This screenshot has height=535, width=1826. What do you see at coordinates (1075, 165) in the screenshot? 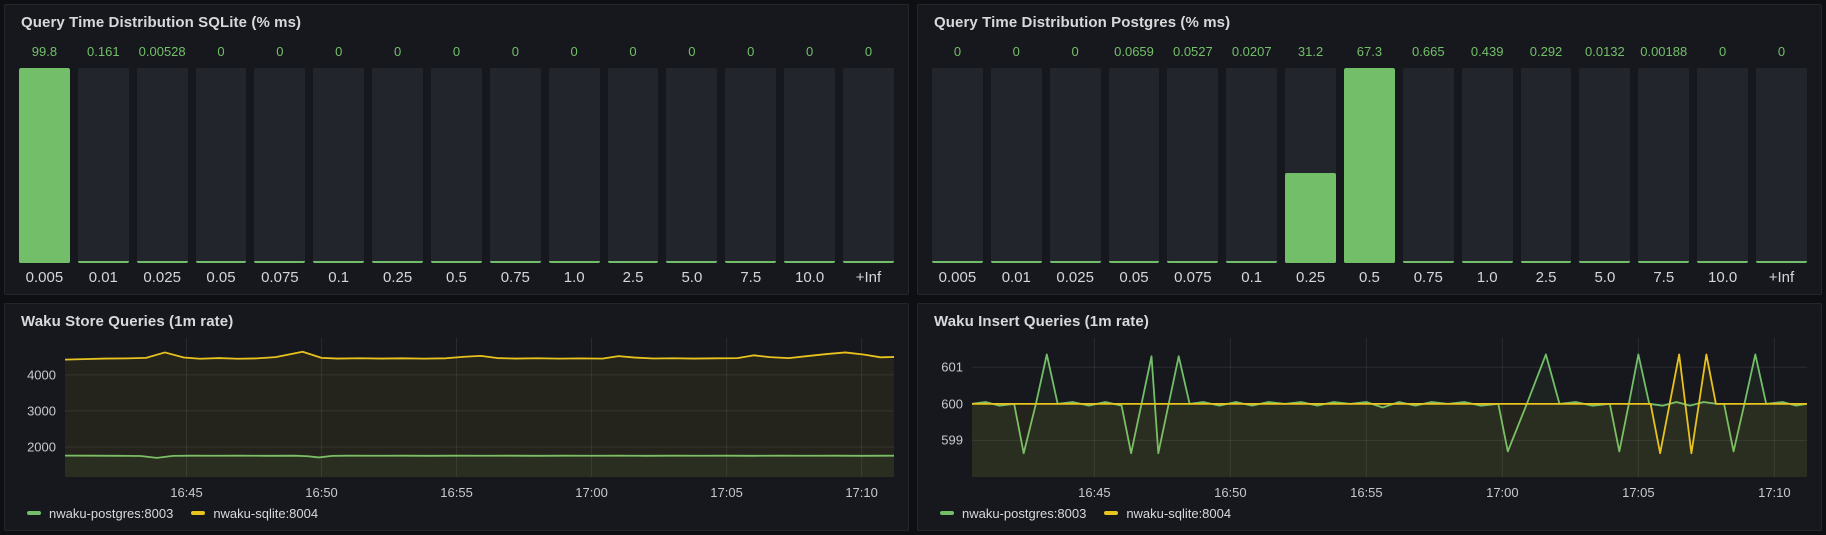
I see `bar-column: 0 0.025` at bounding box center [1075, 165].